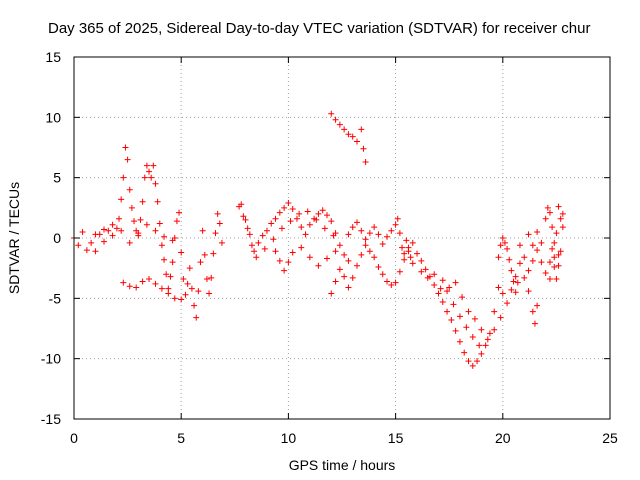  I want to click on x-tick-label: 20, so click(503, 438).